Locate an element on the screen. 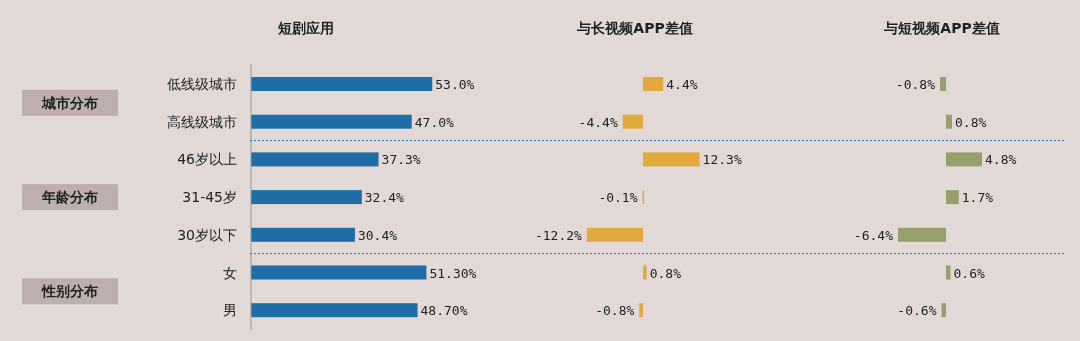 This screenshot has height=341, width=1080. group-label: 城市分布 is located at coordinates (70, 102).